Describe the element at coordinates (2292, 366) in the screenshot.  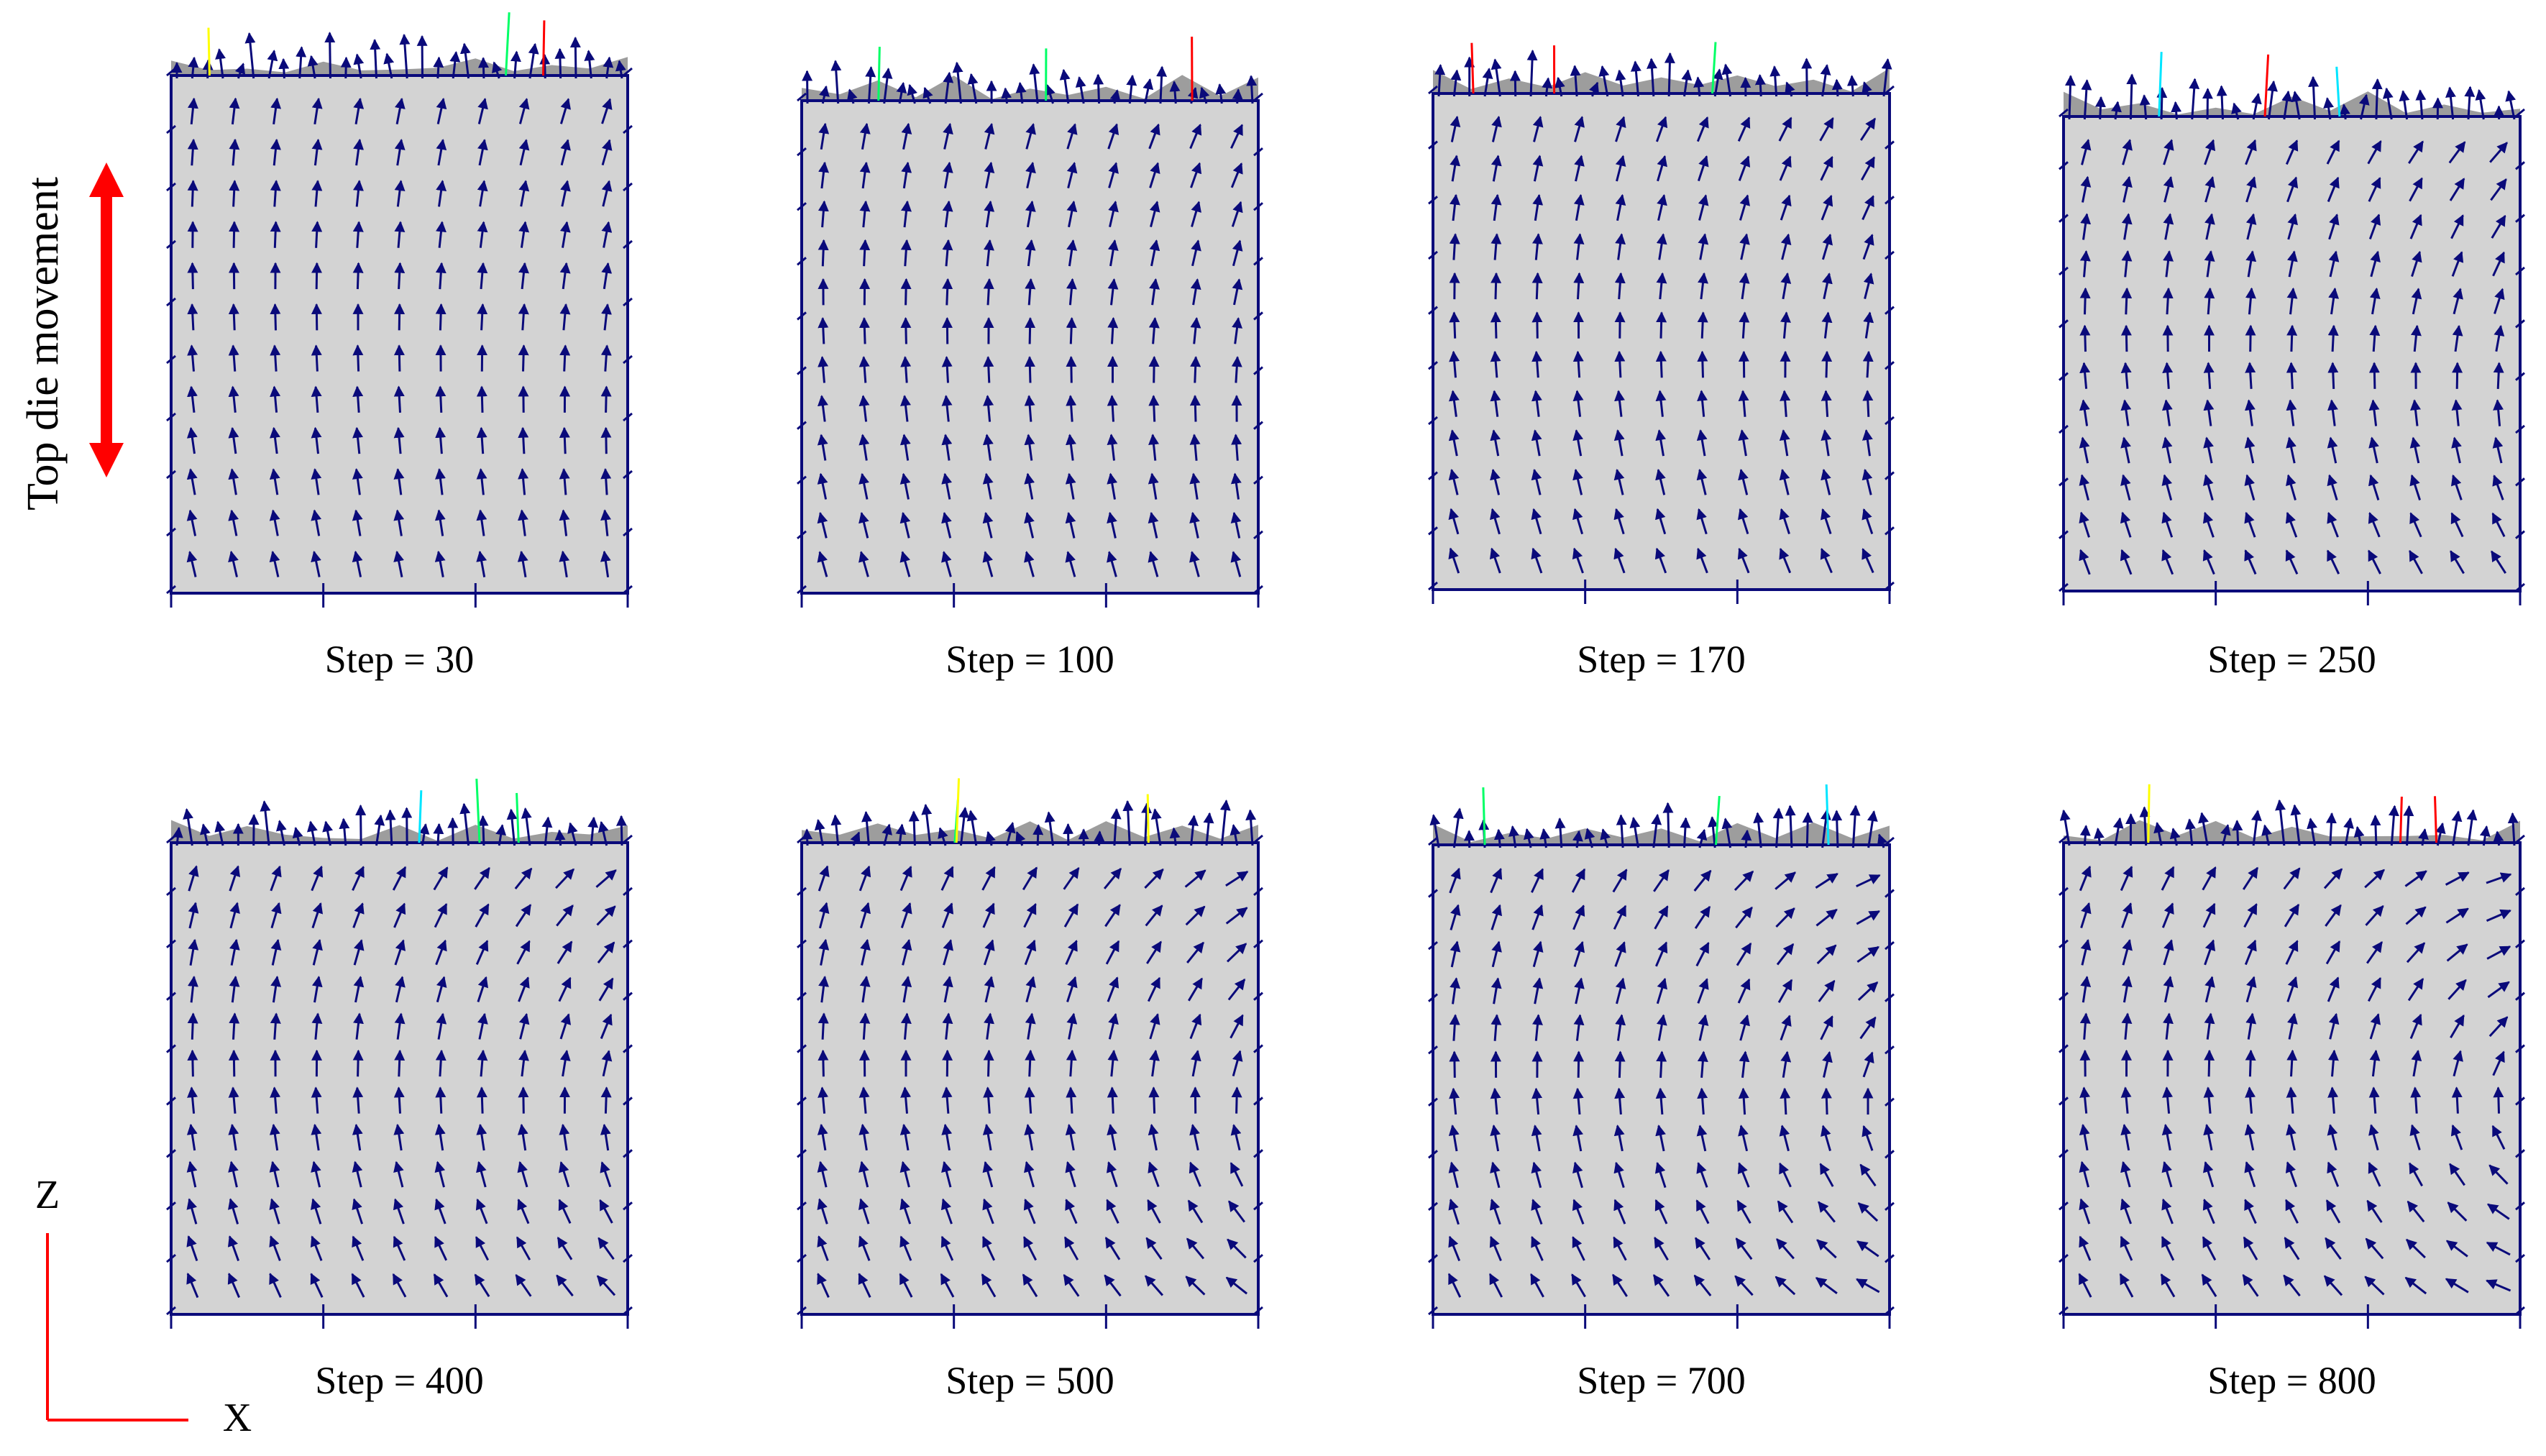
I see `panel-step-250: Step = 250` at that location.